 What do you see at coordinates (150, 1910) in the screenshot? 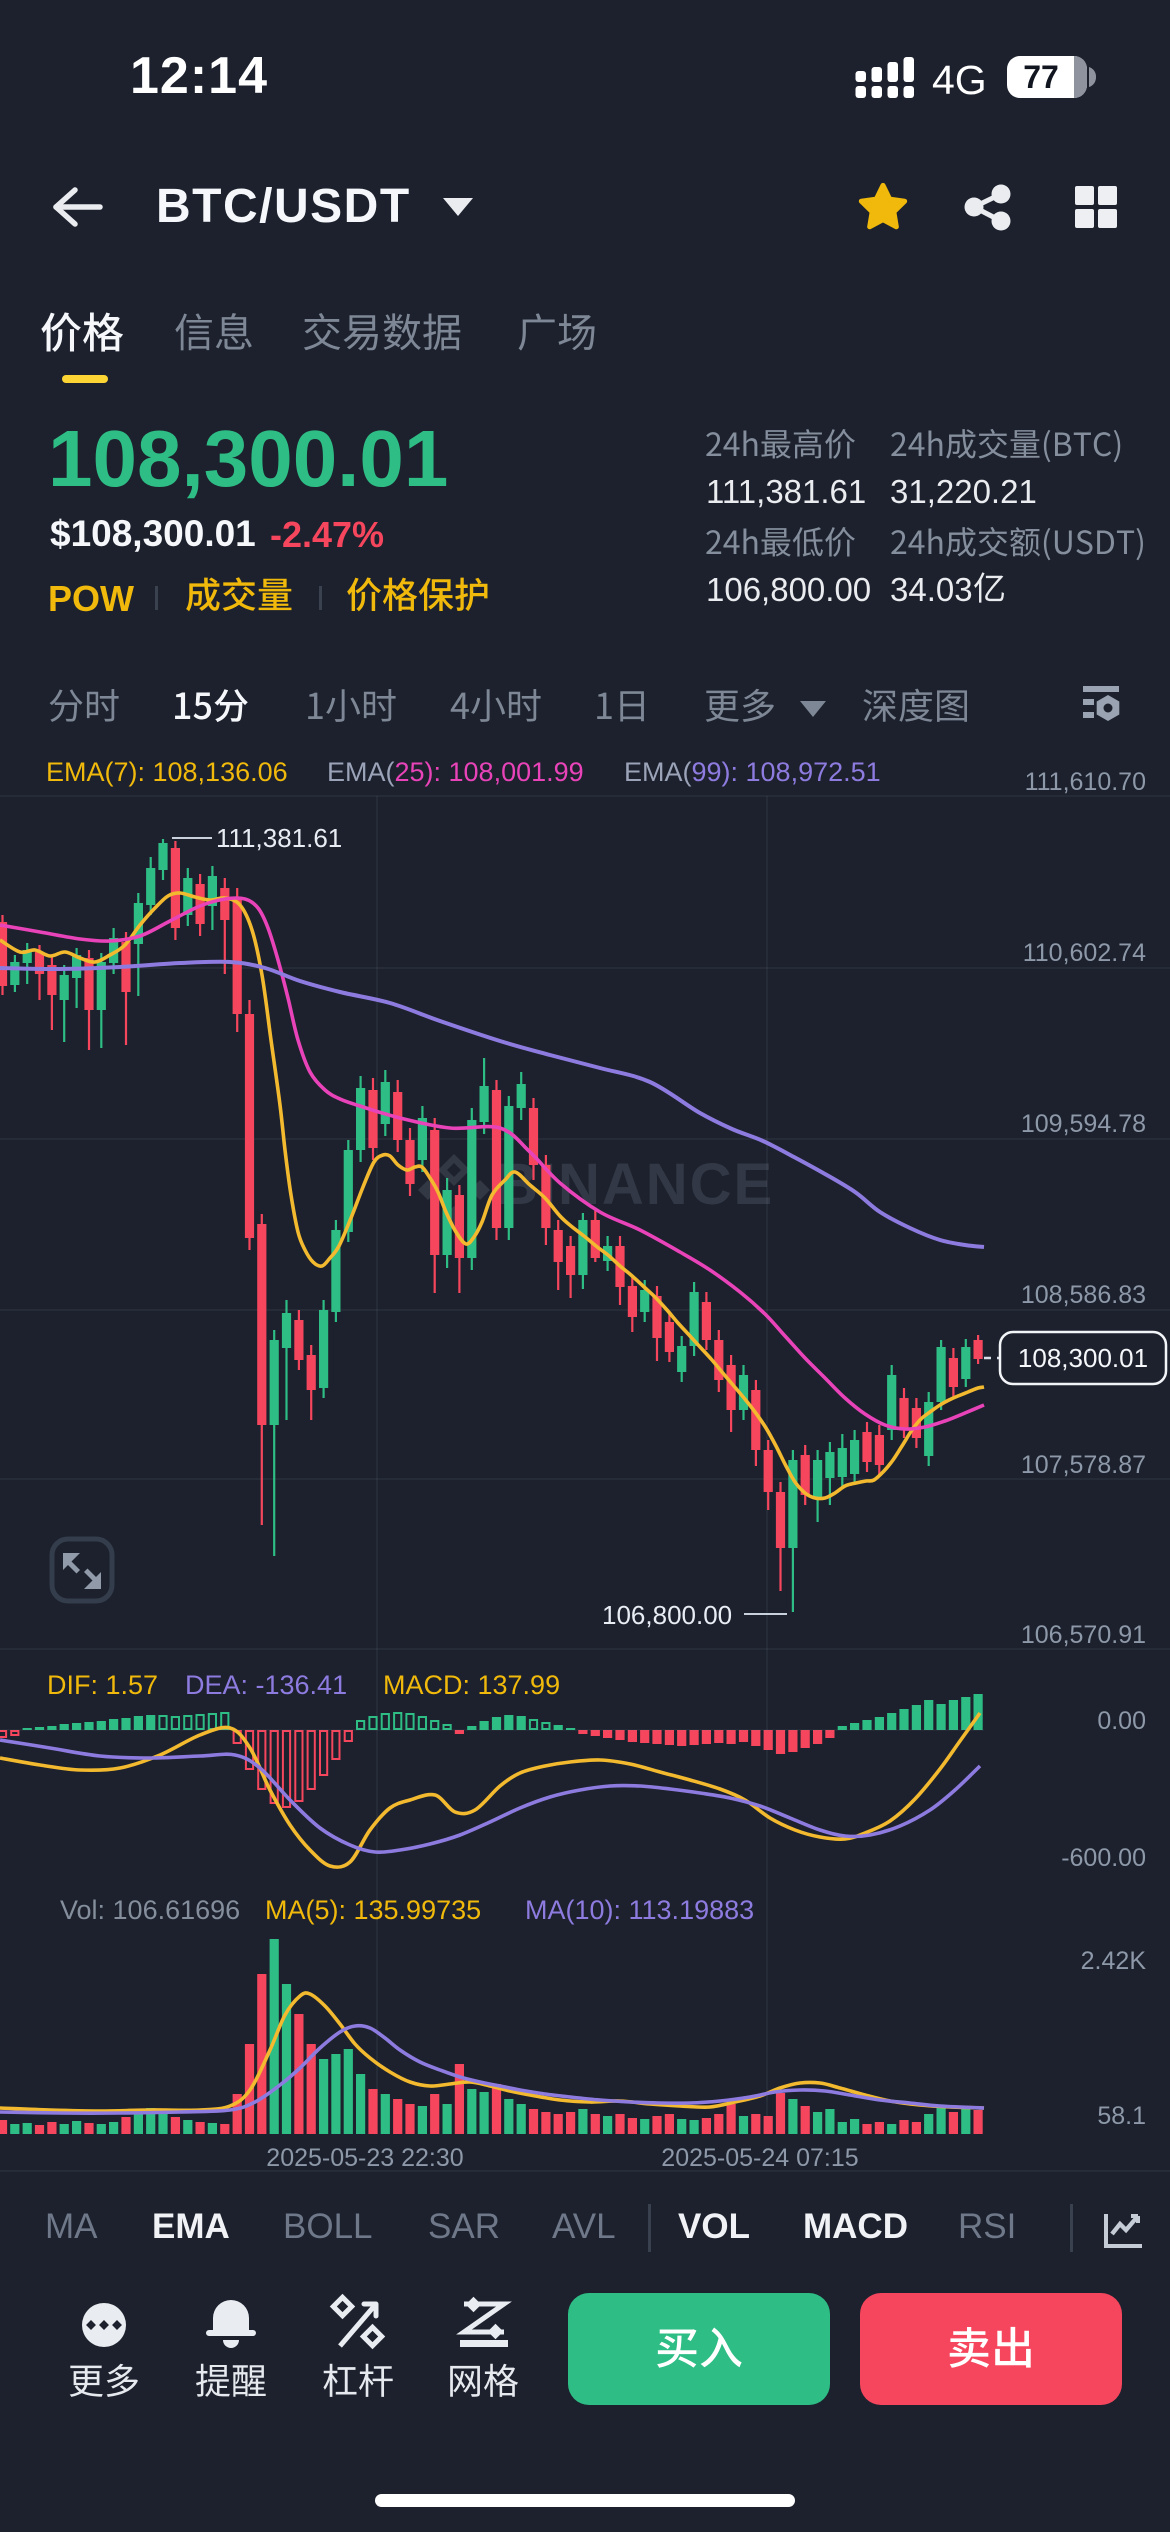
I see `svg-text: Vol: 106.61696` at bounding box center [150, 1910].